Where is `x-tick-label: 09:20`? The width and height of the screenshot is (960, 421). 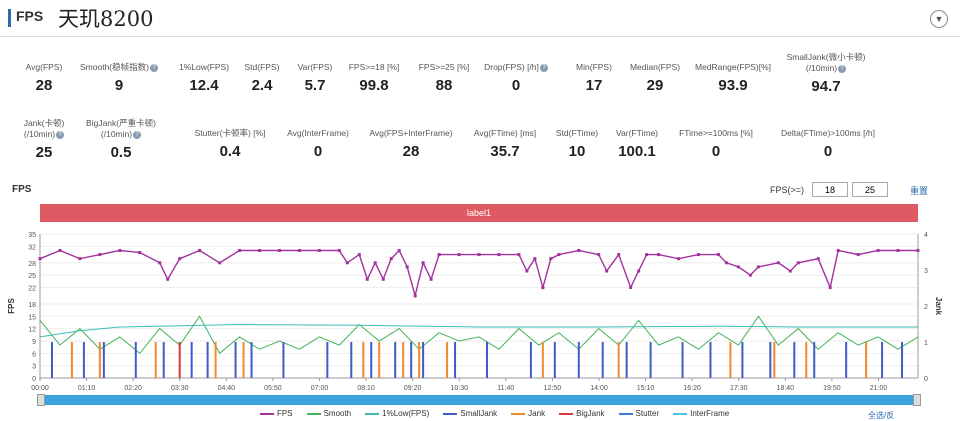 x-tick-label: 09:20 is located at coordinates (413, 388).